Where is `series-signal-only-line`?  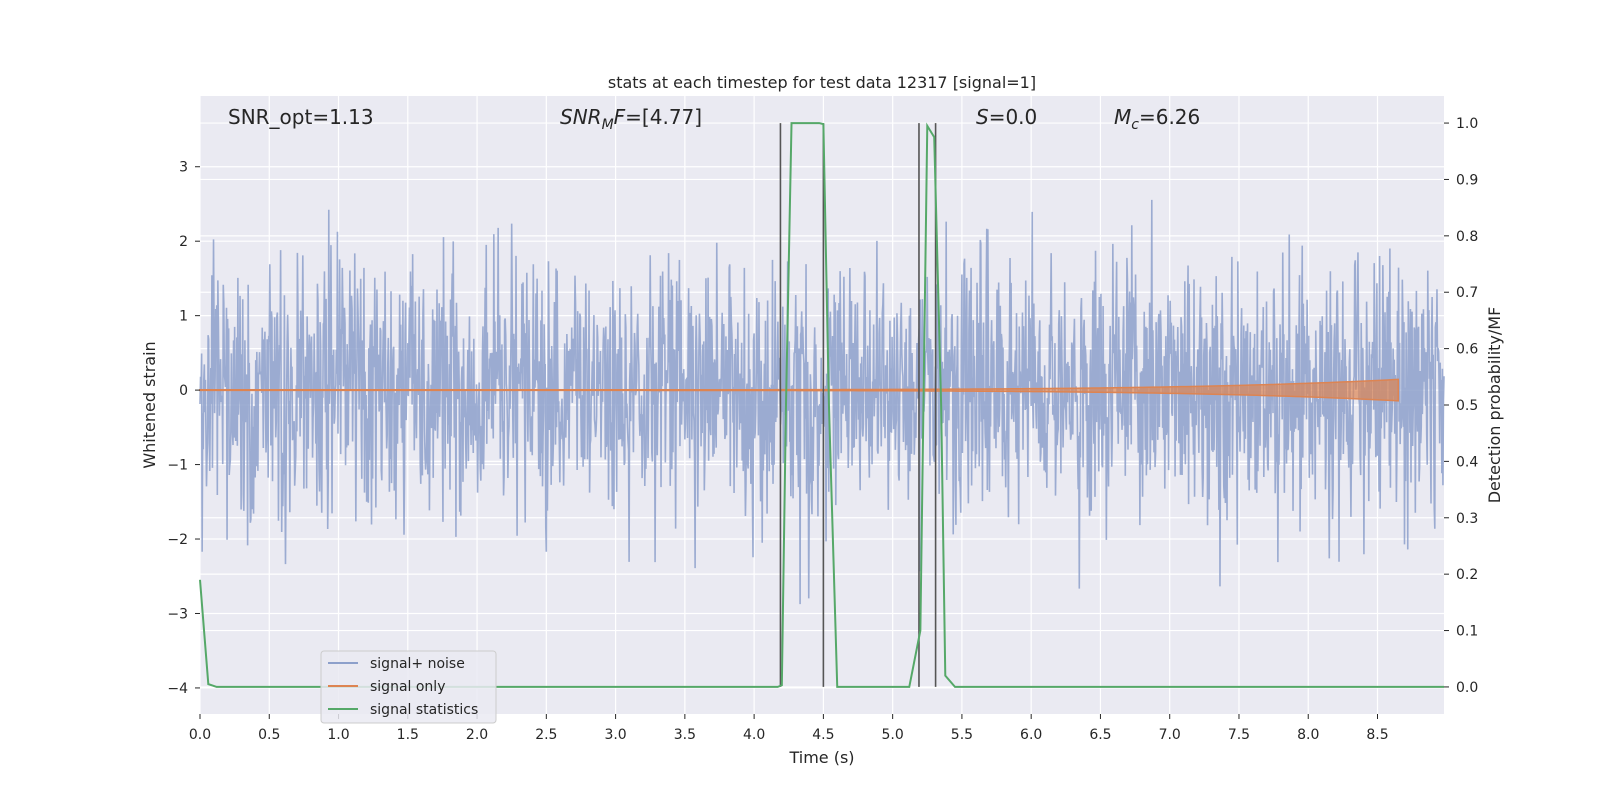 series-signal-only-line is located at coordinates (799, 390).